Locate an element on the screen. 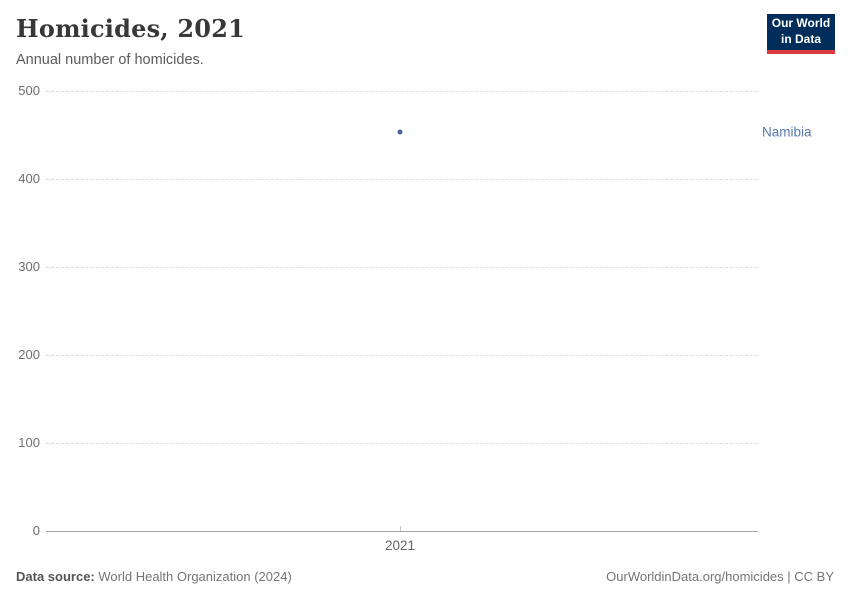 The image size is (850, 600). chart-subtitle: Annual number of homicides. is located at coordinates (110, 60).